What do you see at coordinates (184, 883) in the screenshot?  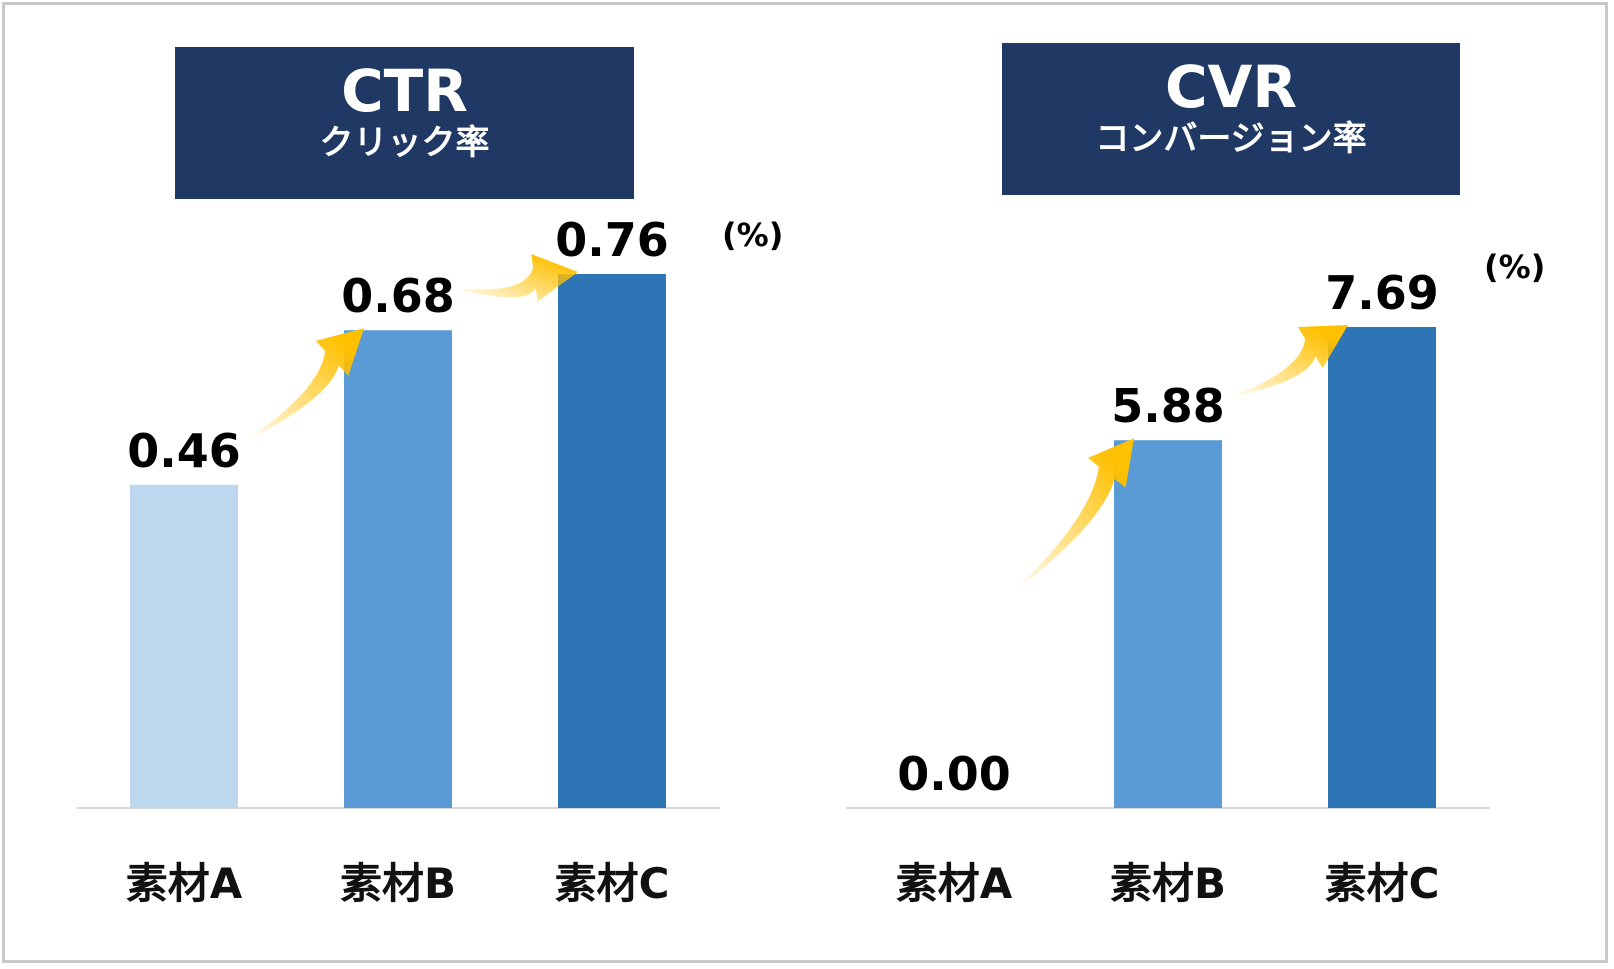 I see `ctr-category-label-1: 素材A` at bounding box center [184, 883].